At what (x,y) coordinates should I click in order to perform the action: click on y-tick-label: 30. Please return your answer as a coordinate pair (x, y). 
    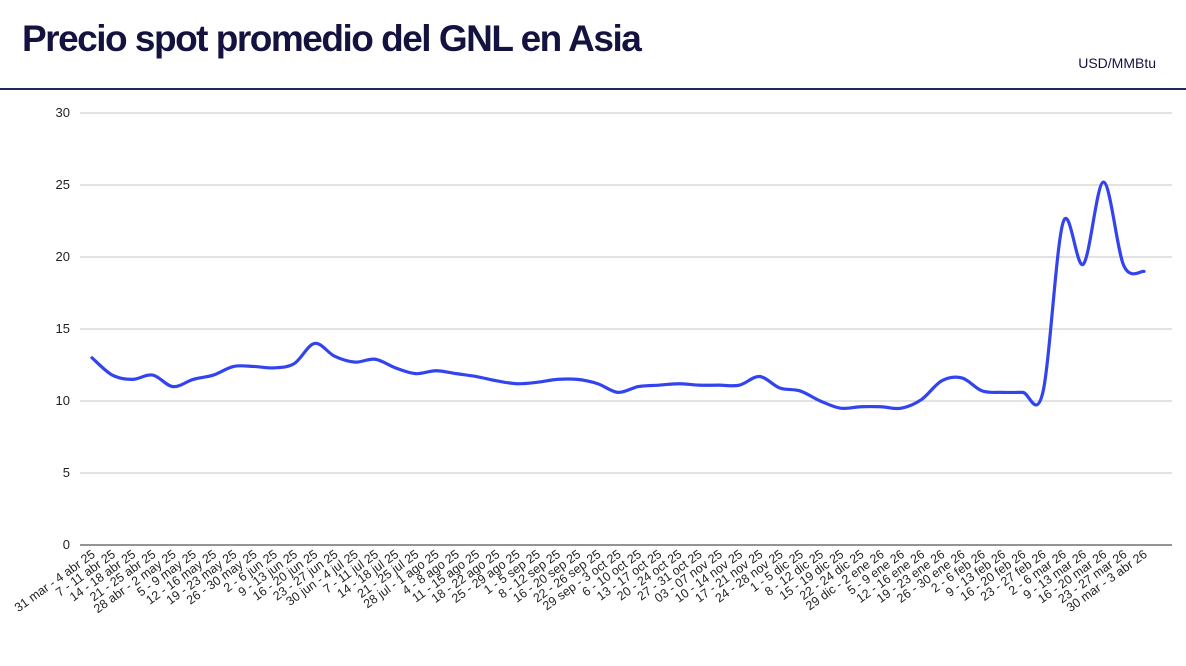
    Looking at the image, I should click on (63, 112).